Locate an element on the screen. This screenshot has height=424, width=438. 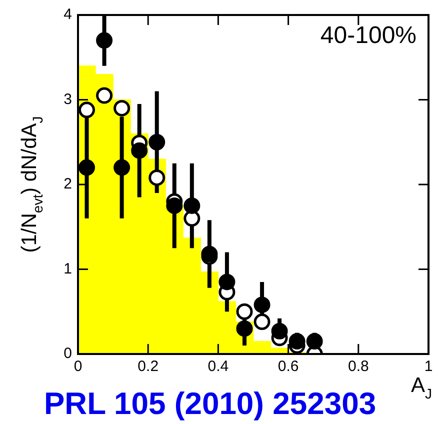
y-tick-label: 4 is located at coordinates (68, 15).